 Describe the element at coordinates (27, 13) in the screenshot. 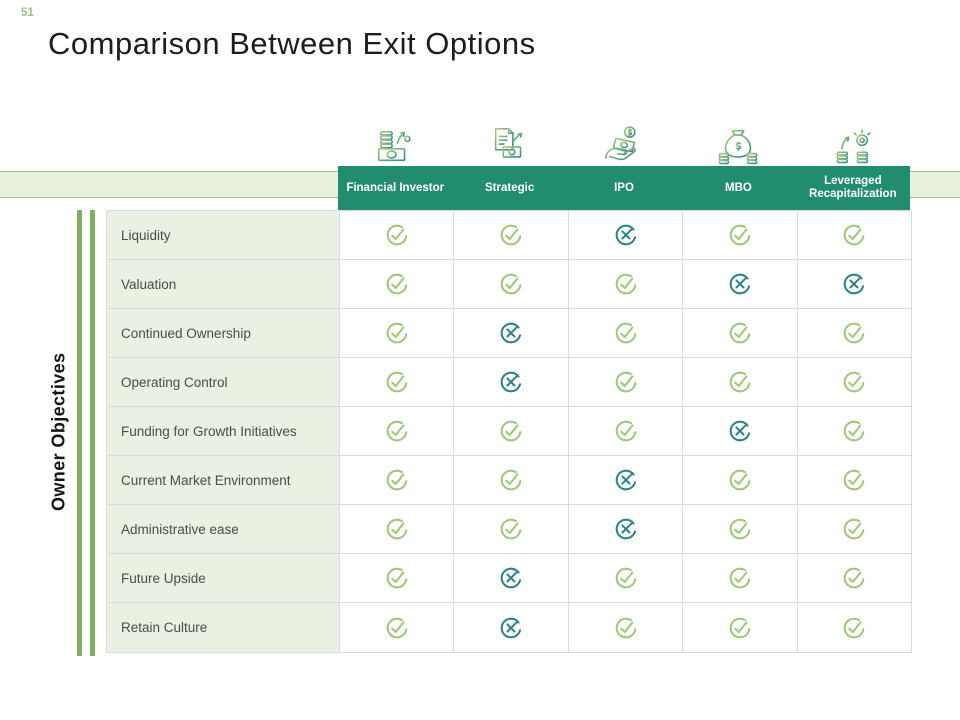

I see `page-number: 51` at that location.